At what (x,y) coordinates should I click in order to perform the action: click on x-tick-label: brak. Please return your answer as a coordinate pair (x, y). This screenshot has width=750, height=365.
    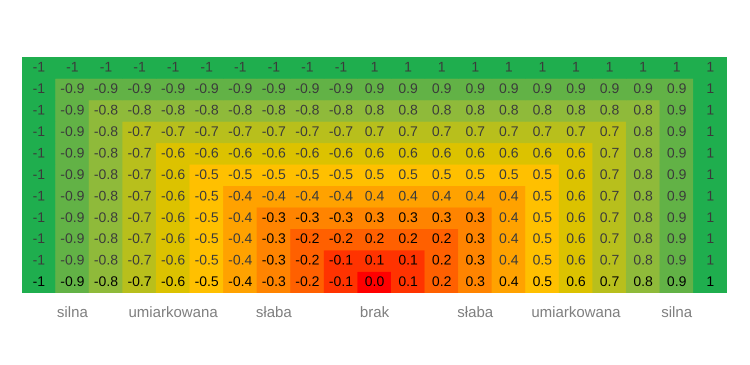
    Looking at the image, I should click on (375, 313).